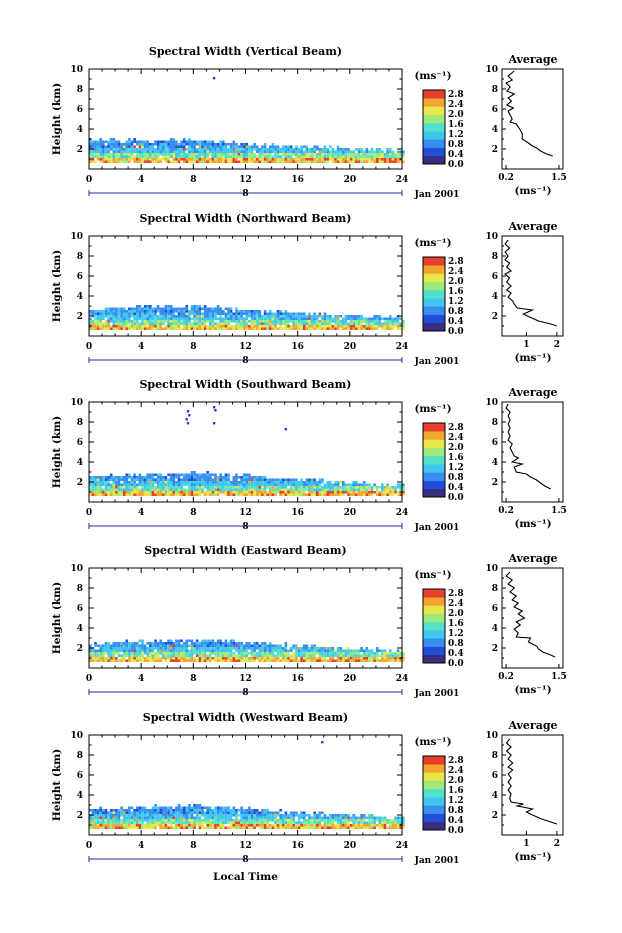  Describe the element at coordinates (530, 614) in the screenshot. I see `average-profile-line` at that location.